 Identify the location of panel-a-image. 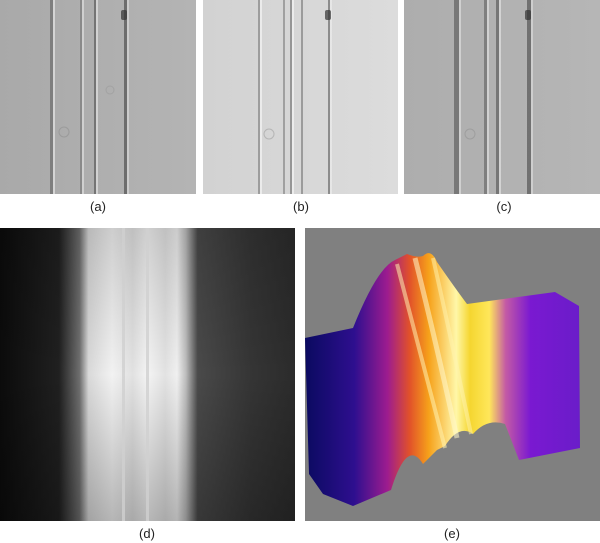
(98, 97).